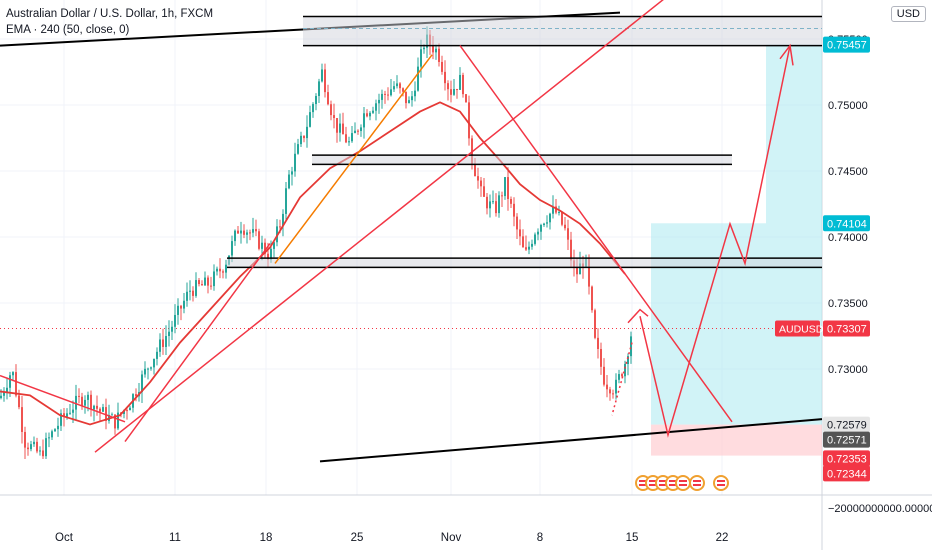 This screenshot has height=550, width=932. I want to click on symbol-price-tag, so click(797, 328).